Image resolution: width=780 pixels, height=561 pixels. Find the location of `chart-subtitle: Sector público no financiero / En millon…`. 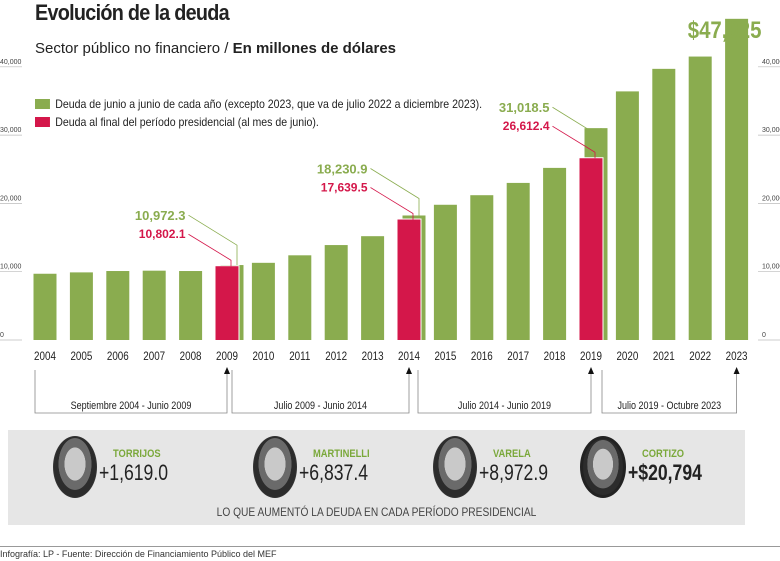

chart-subtitle: Sector público no financiero / En millon… is located at coordinates (215, 48).